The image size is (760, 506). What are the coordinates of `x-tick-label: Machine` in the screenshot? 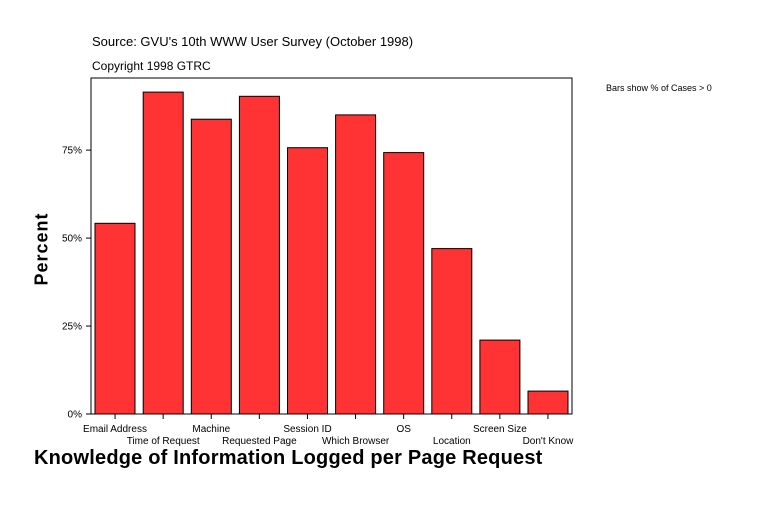 It's located at (211, 429).